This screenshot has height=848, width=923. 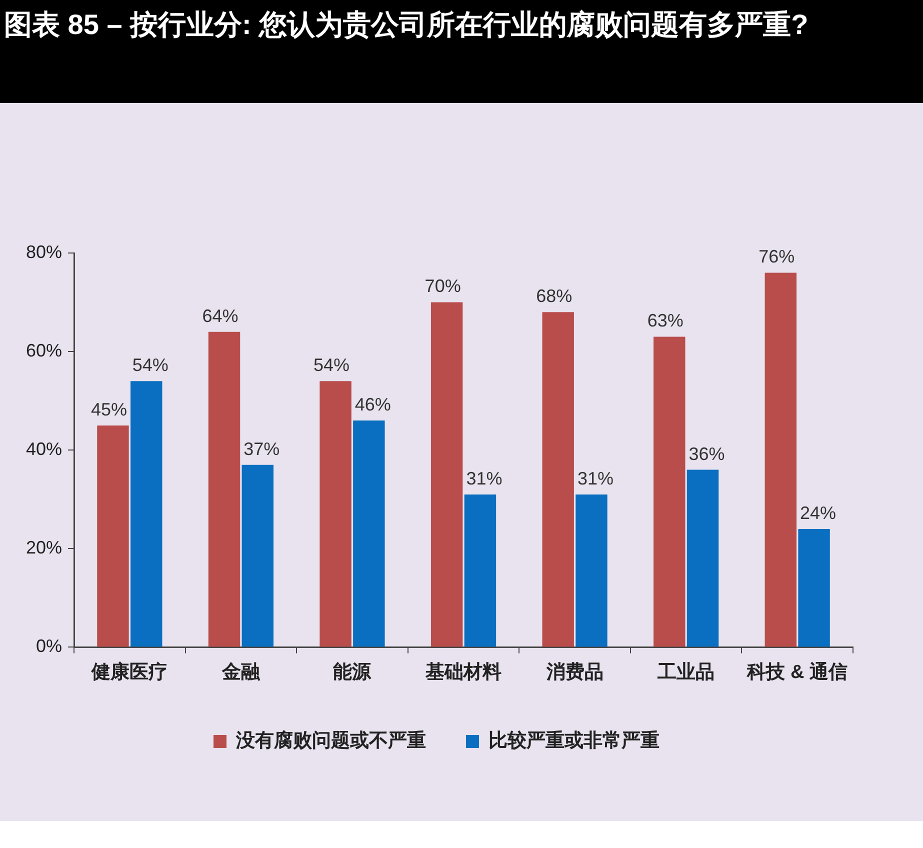 What do you see at coordinates (463, 671) in the screenshot?
I see `x-tick-label: 基础材料` at bounding box center [463, 671].